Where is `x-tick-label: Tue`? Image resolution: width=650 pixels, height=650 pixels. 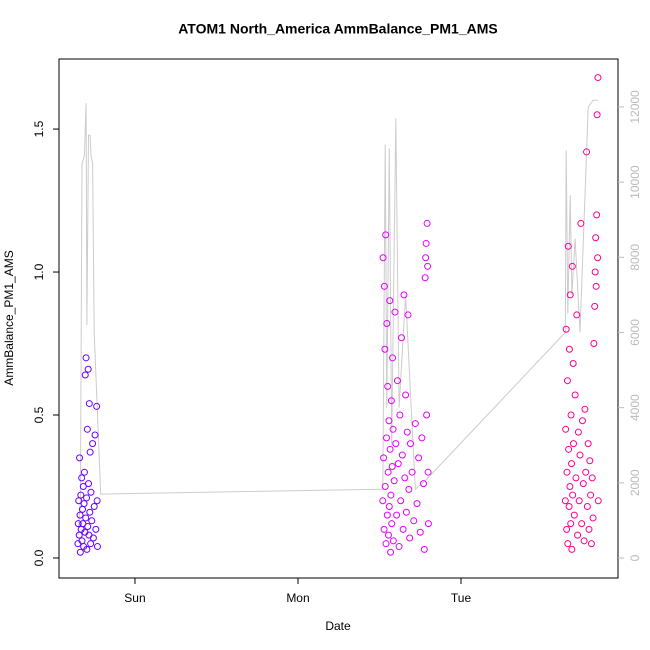
x-tick-label: Tue is located at coordinates (461, 598).